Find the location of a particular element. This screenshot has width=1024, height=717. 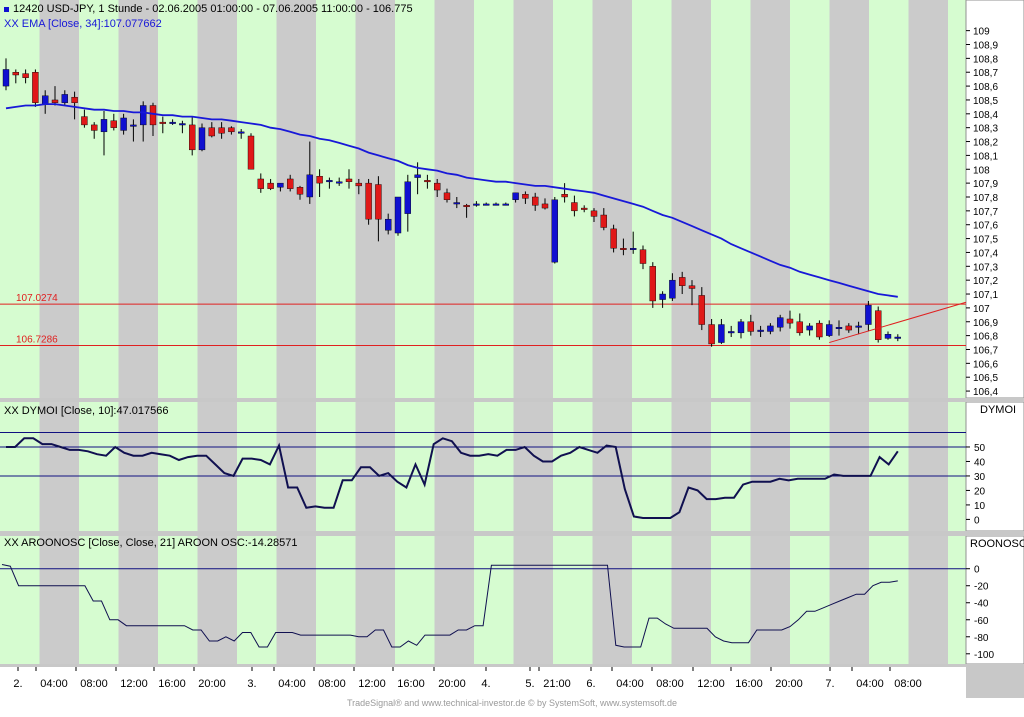

dymoi-axis-tag: DYMOI is located at coordinates (998, 410).